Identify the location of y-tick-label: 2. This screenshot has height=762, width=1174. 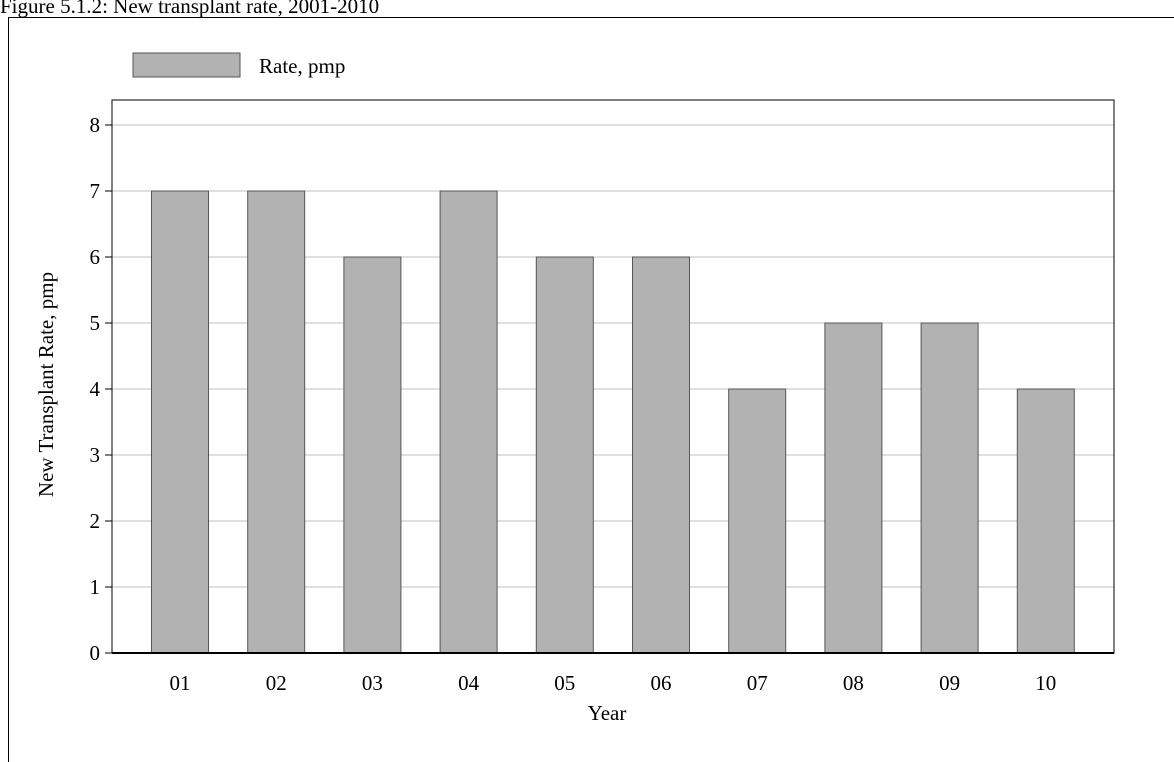
(95, 521).